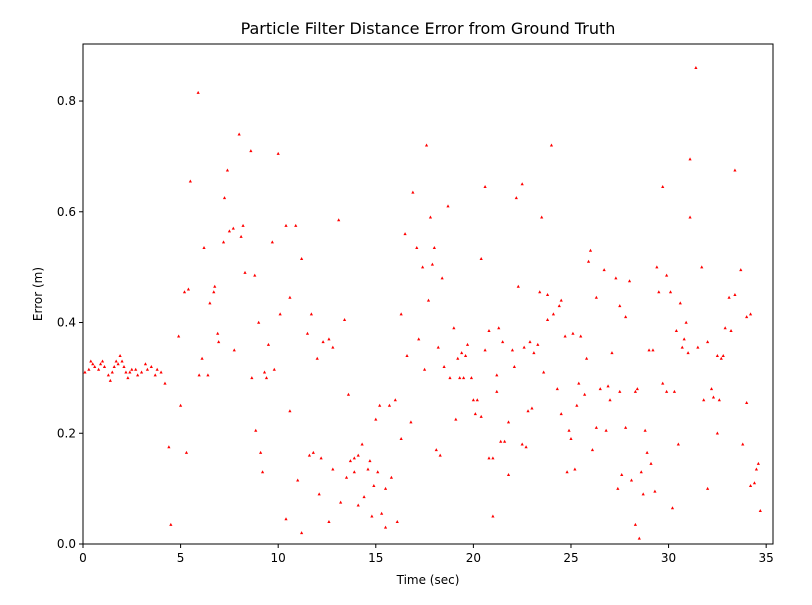 The height and width of the screenshot is (605, 812). I want to click on x-tick-label: 5, so click(181, 558).